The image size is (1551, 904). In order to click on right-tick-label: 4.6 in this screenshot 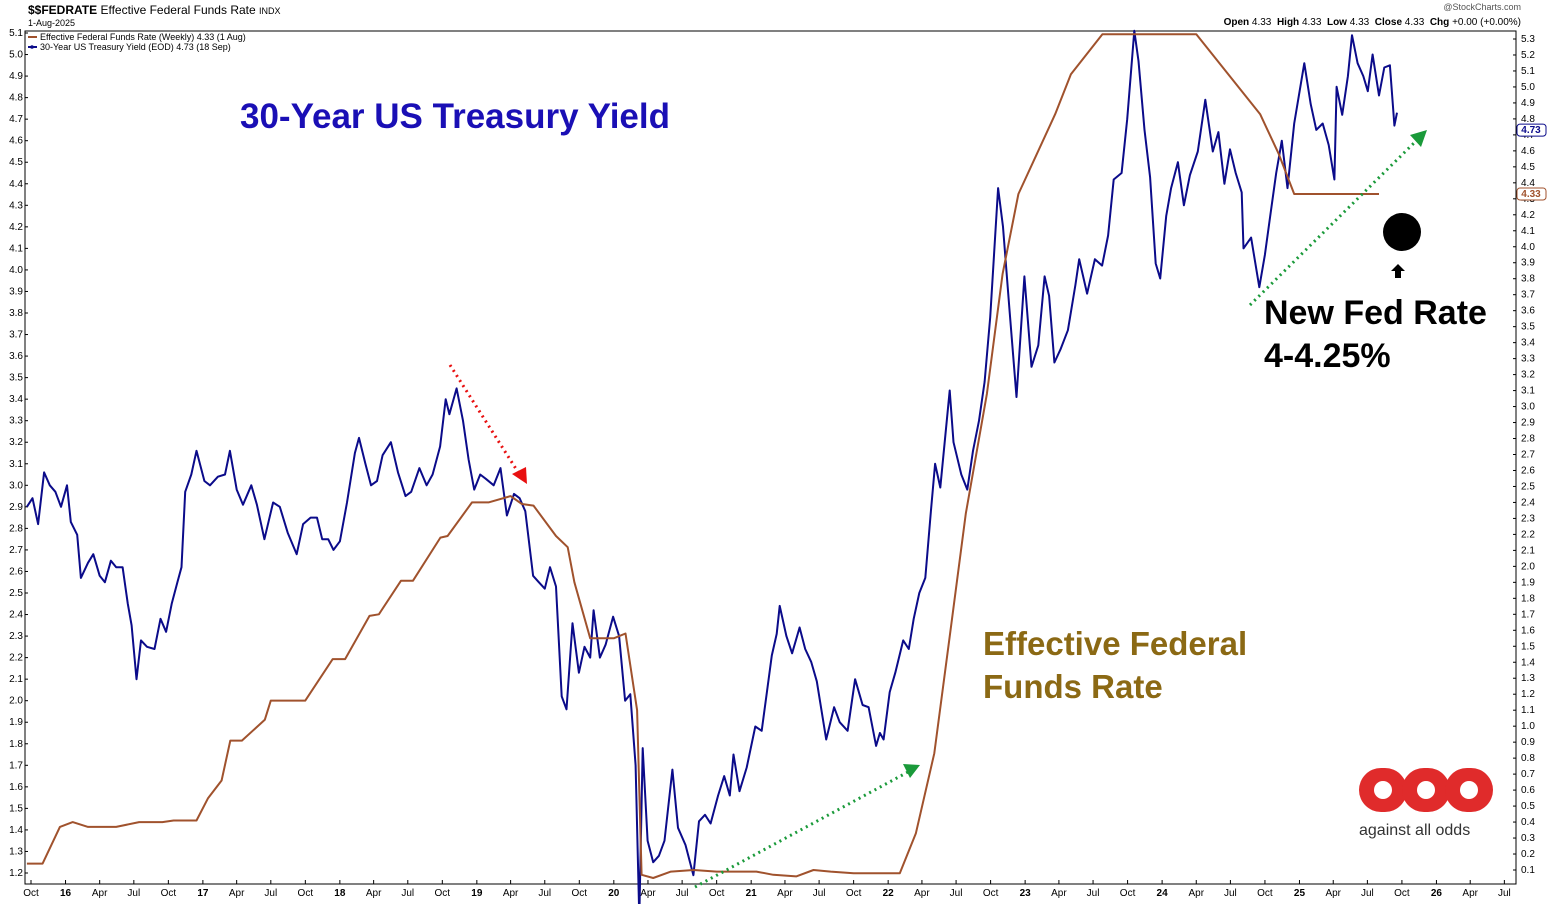, I will do `click(1528, 151)`.